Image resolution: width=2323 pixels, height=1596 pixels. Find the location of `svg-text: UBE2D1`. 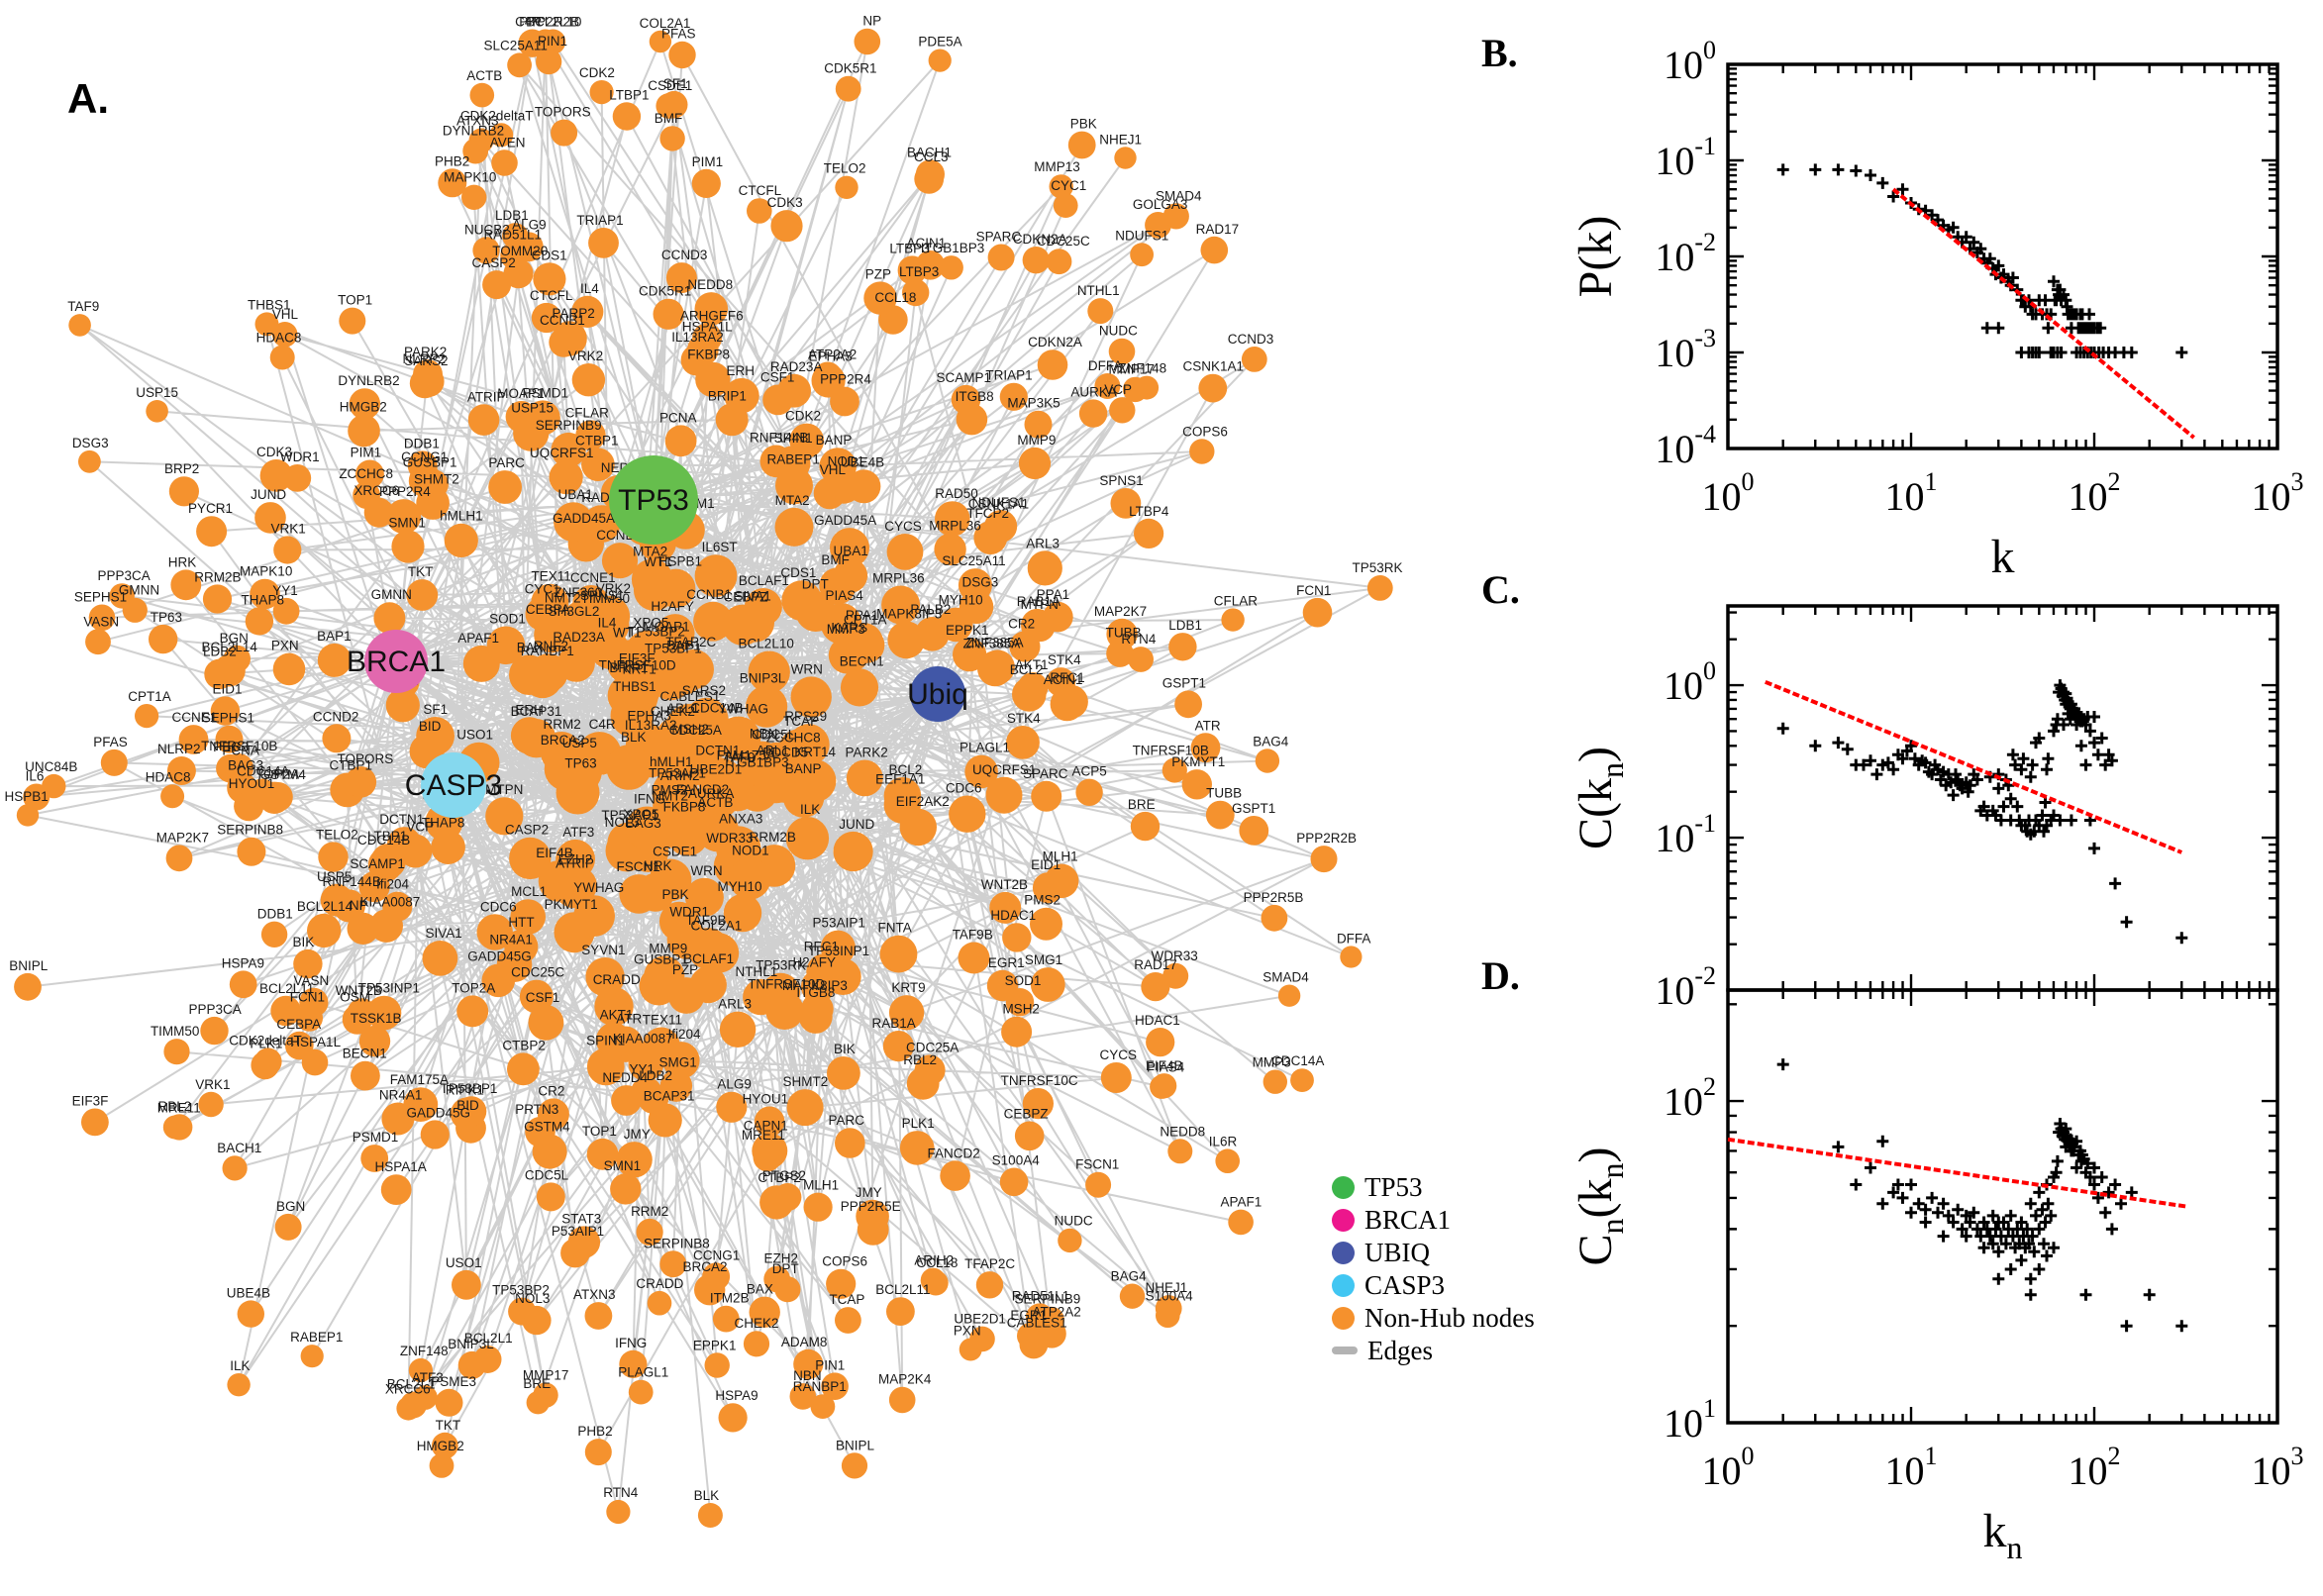

svg-text: UBE2D1 is located at coordinates (716, 768).